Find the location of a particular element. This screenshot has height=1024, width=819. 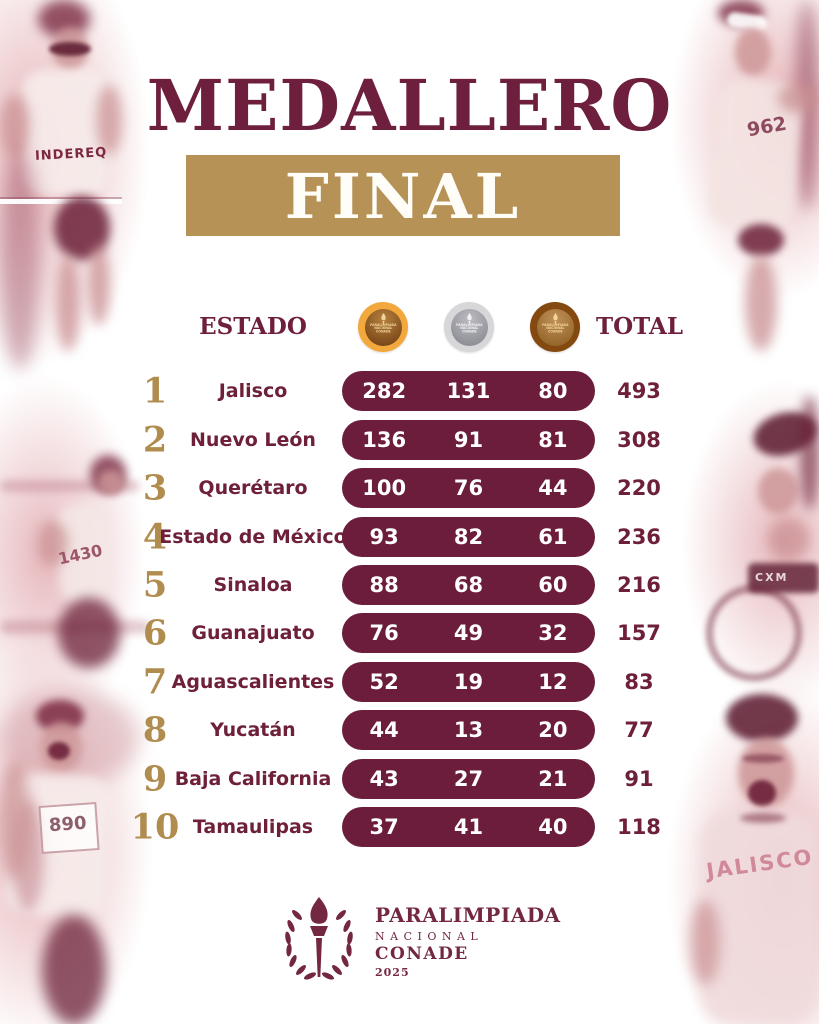

state-name: Yucatán is located at coordinates (253, 730).